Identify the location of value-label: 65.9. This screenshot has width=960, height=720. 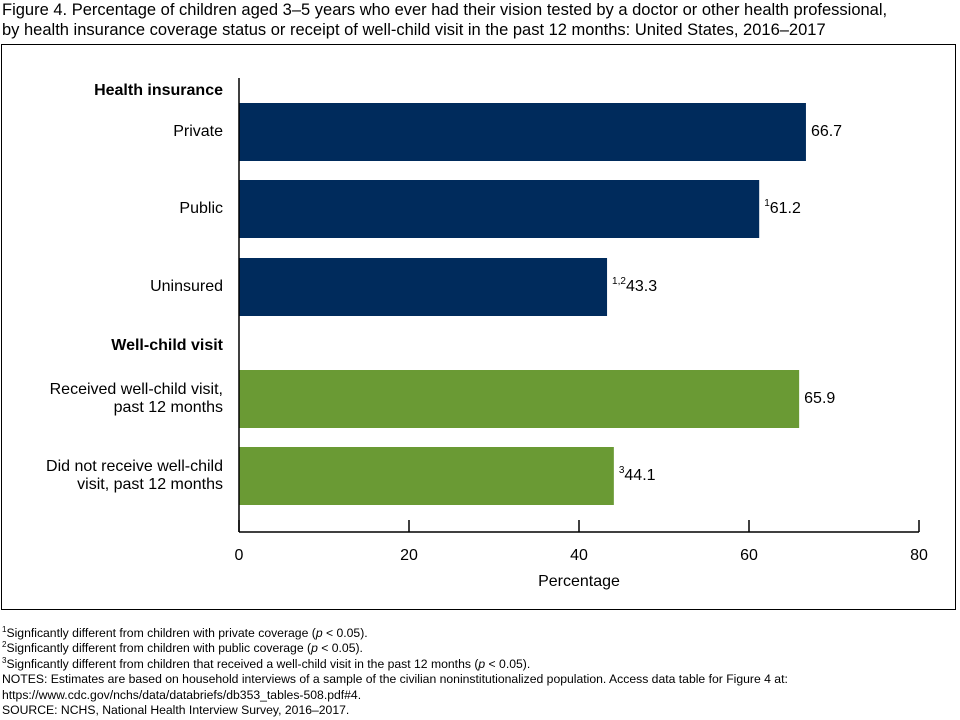
(819, 398).